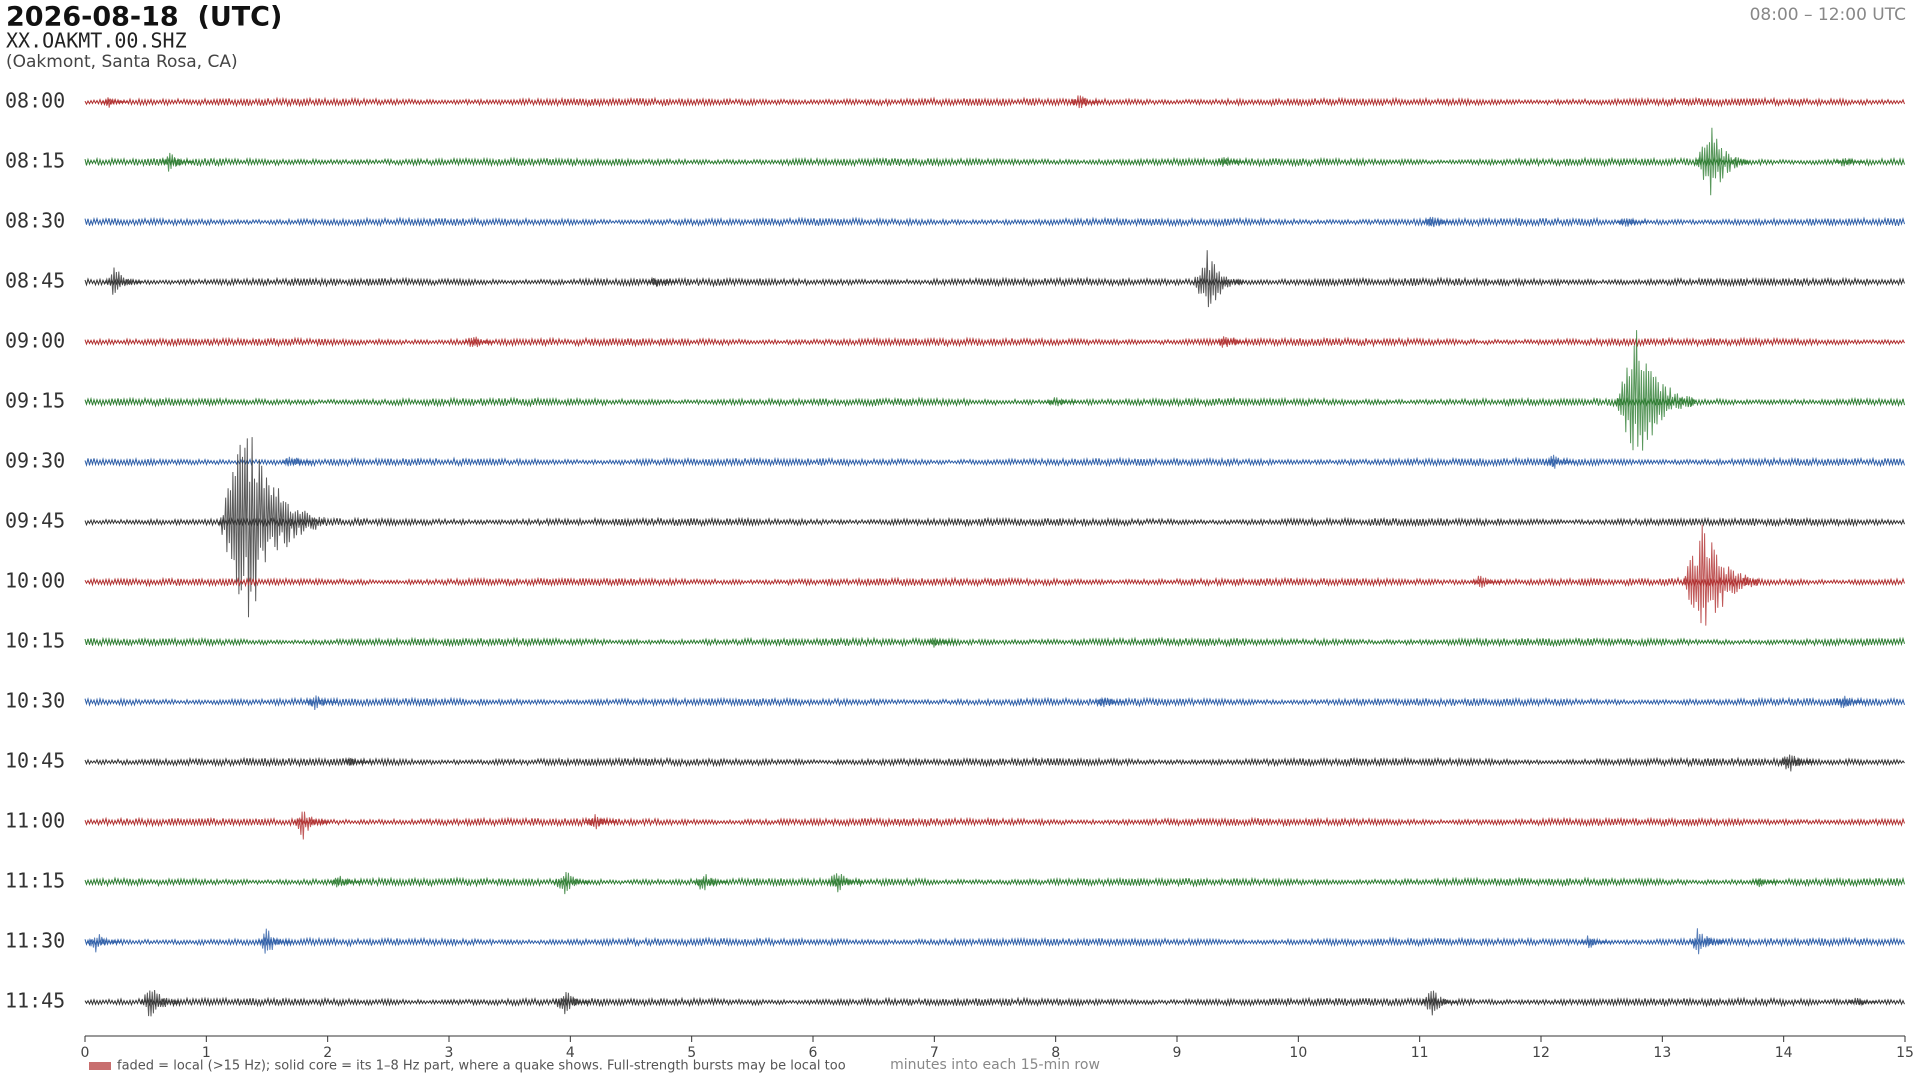  What do you see at coordinates (35, 401) in the screenshot?
I see `row-label: 09:15` at bounding box center [35, 401].